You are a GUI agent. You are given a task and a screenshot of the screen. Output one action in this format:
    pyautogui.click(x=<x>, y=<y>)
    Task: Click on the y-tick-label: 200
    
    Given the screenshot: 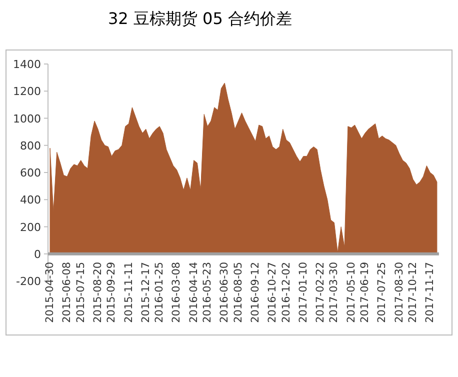 What is the action you would take?
    pyautogui.click(x=30, y=227)
    